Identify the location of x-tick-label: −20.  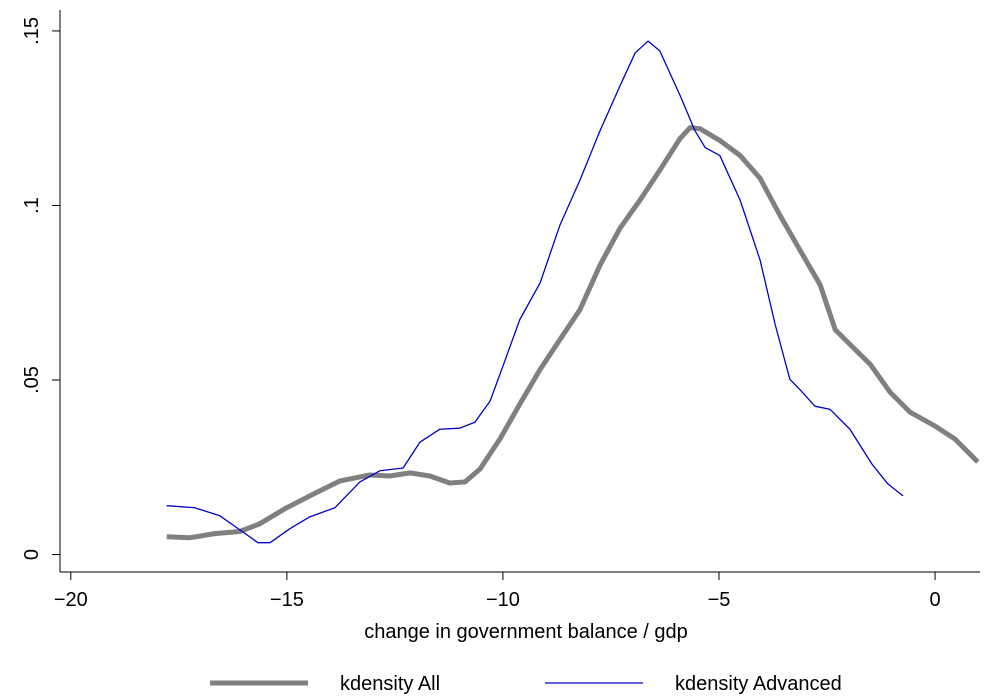
(71, 600).